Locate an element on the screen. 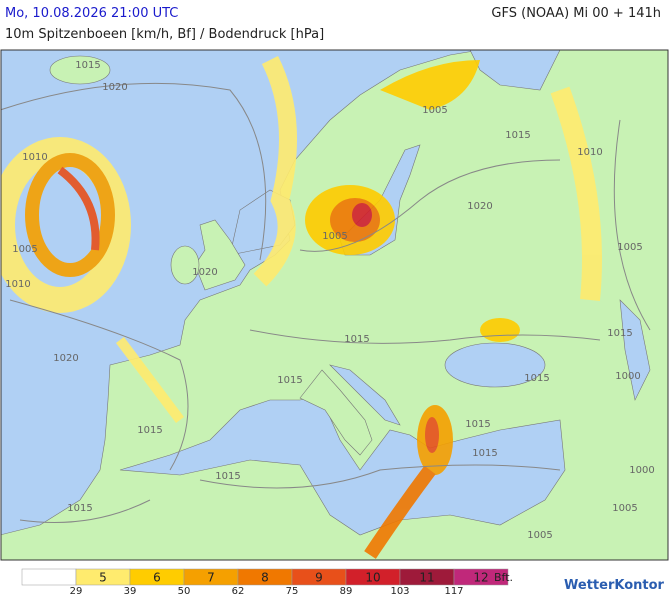  legend-kmh: 103 is located at coordinates (399, 591).